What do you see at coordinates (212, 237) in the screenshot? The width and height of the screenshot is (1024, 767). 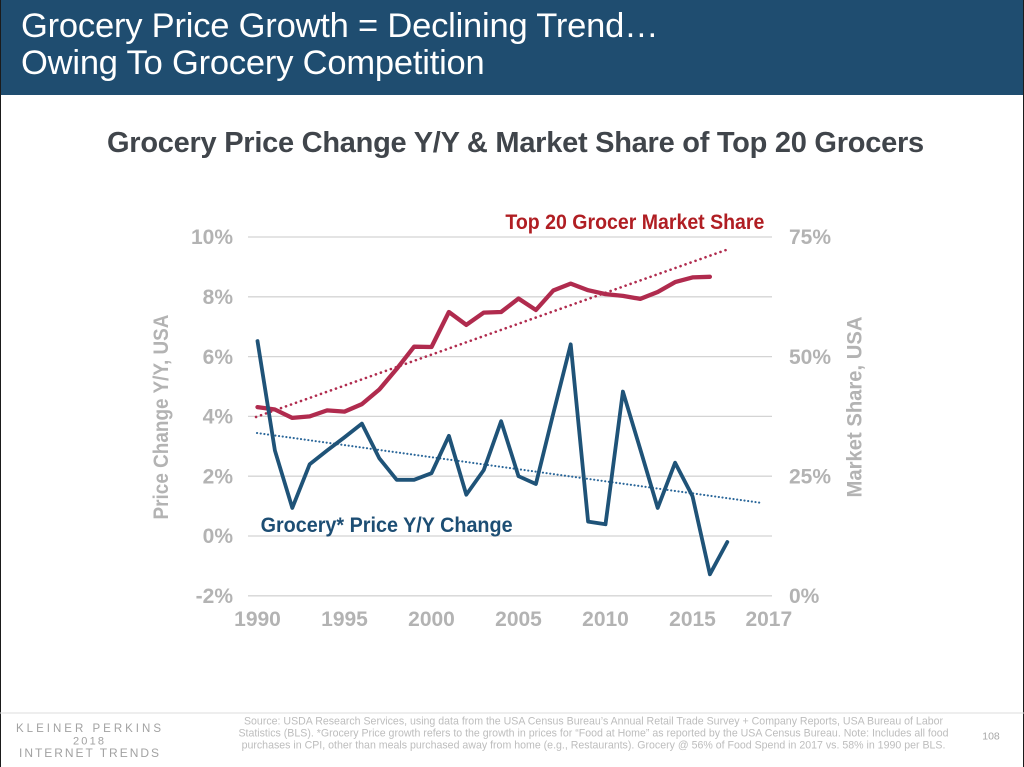 I see `svg-text: 10%` at bounding box center [212, 237].